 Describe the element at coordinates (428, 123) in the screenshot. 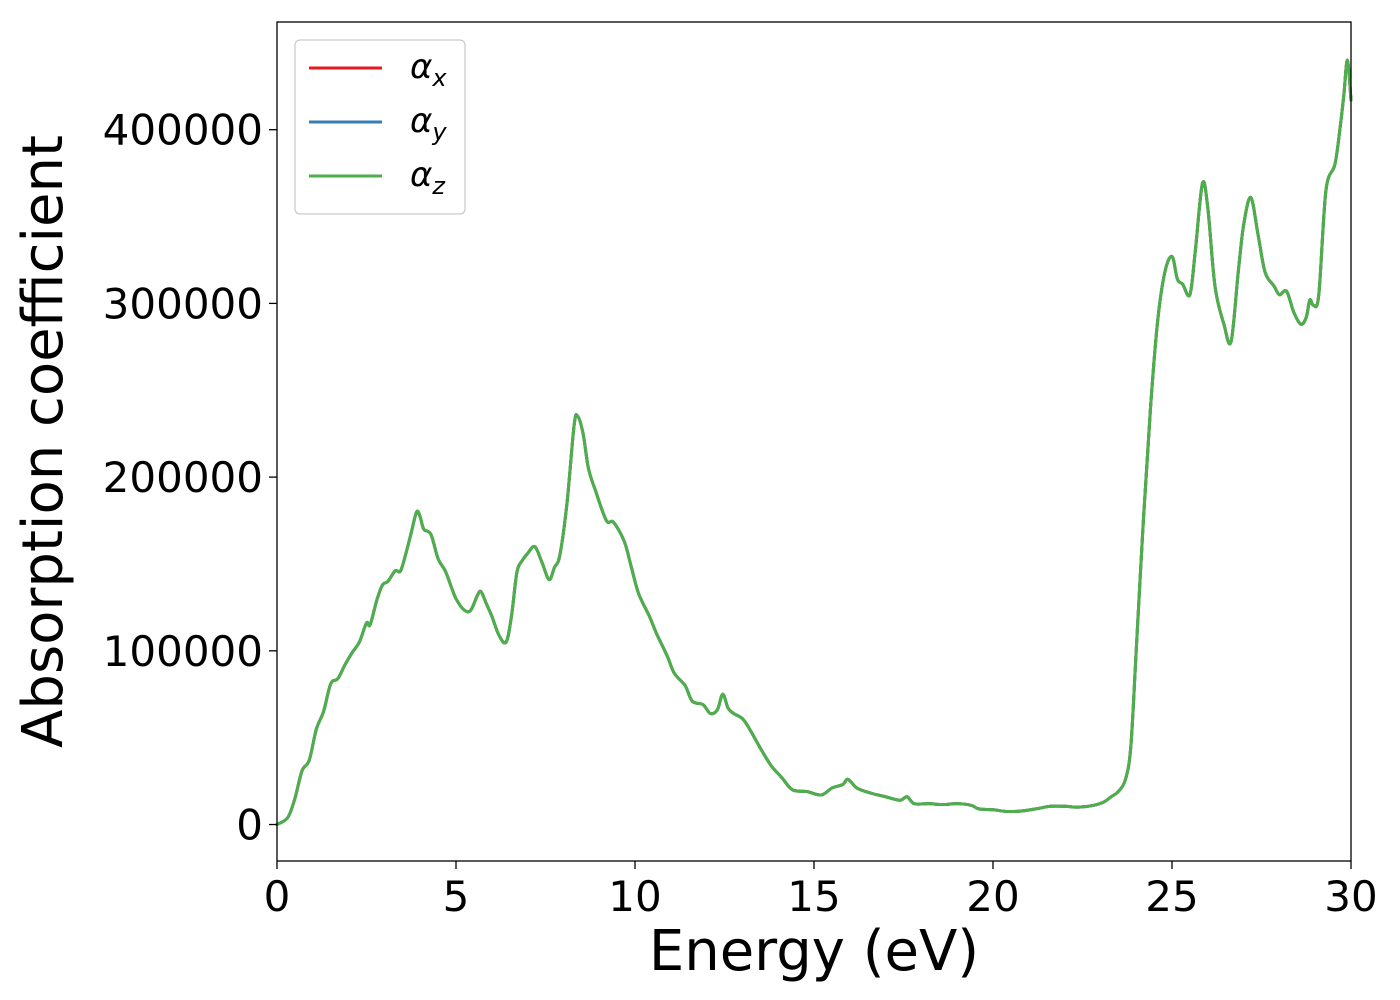

I see `legend-label: αy` at that location.